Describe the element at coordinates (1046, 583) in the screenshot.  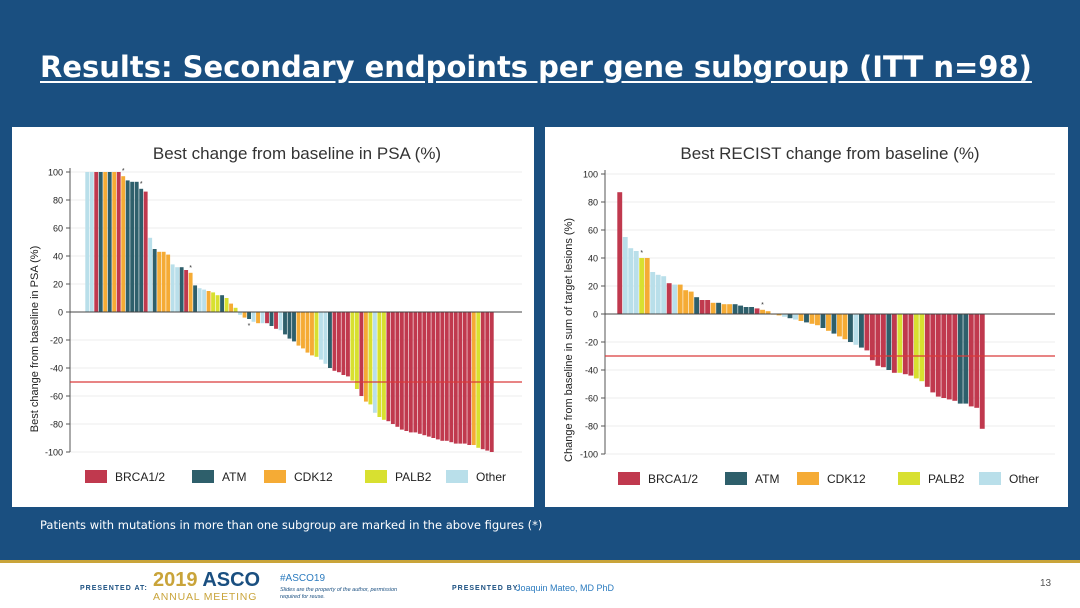
I see `slide-number: 13` at that location.